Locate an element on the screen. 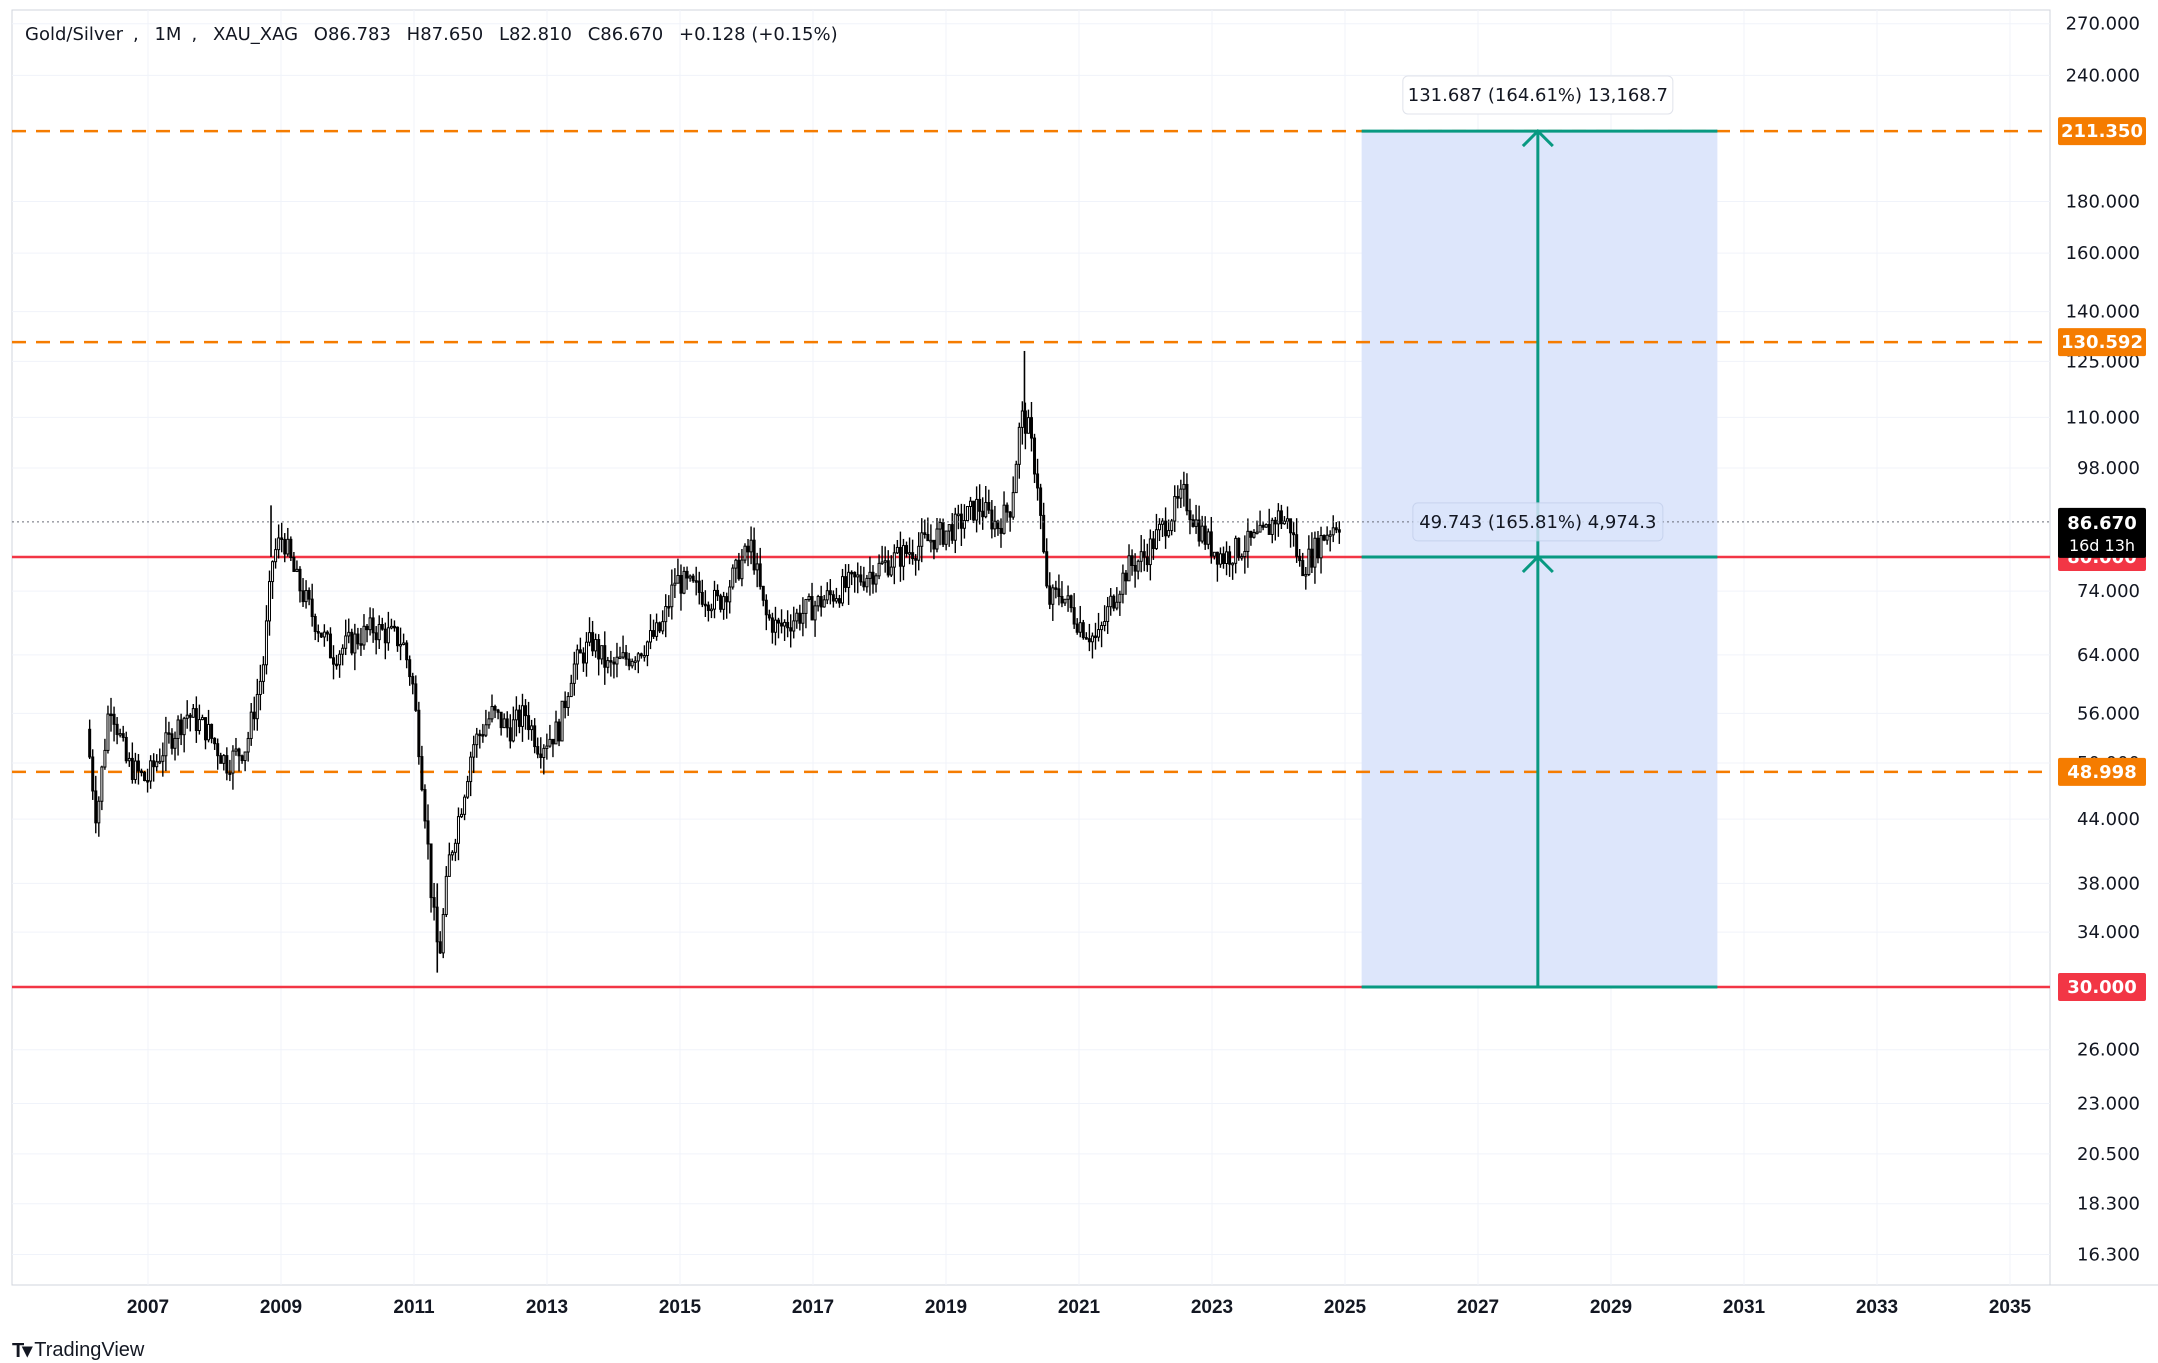  current-price-tag: 86.670 is located at coordinates (2101, 523).